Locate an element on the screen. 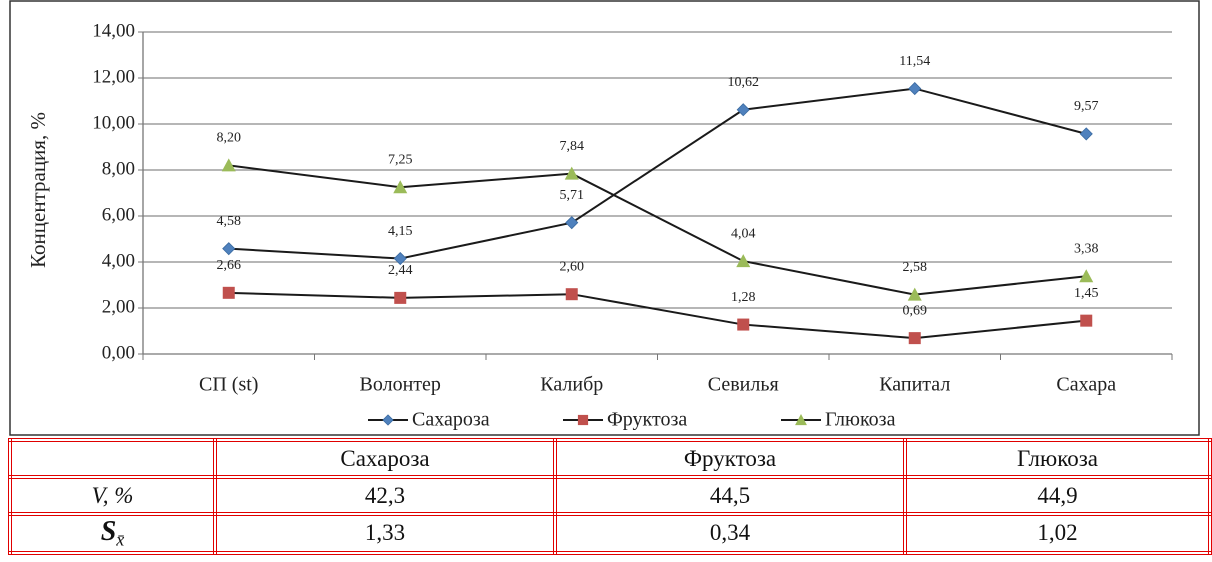  data-label: 5,71 is located at coordinates (572, 195).